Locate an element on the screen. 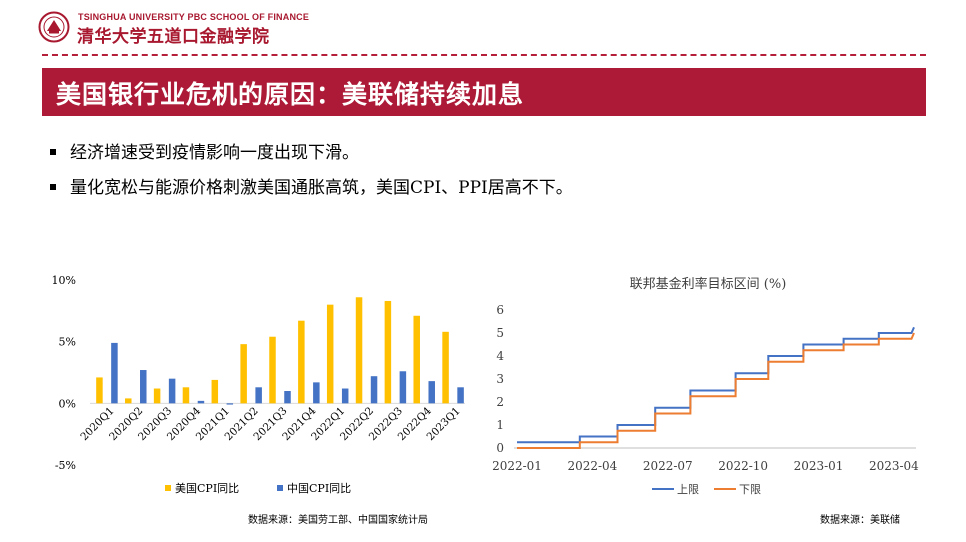 This screenshot has width=966, height=542. legend-label: 中国CPI同比 is located at coordinates (319, 488).